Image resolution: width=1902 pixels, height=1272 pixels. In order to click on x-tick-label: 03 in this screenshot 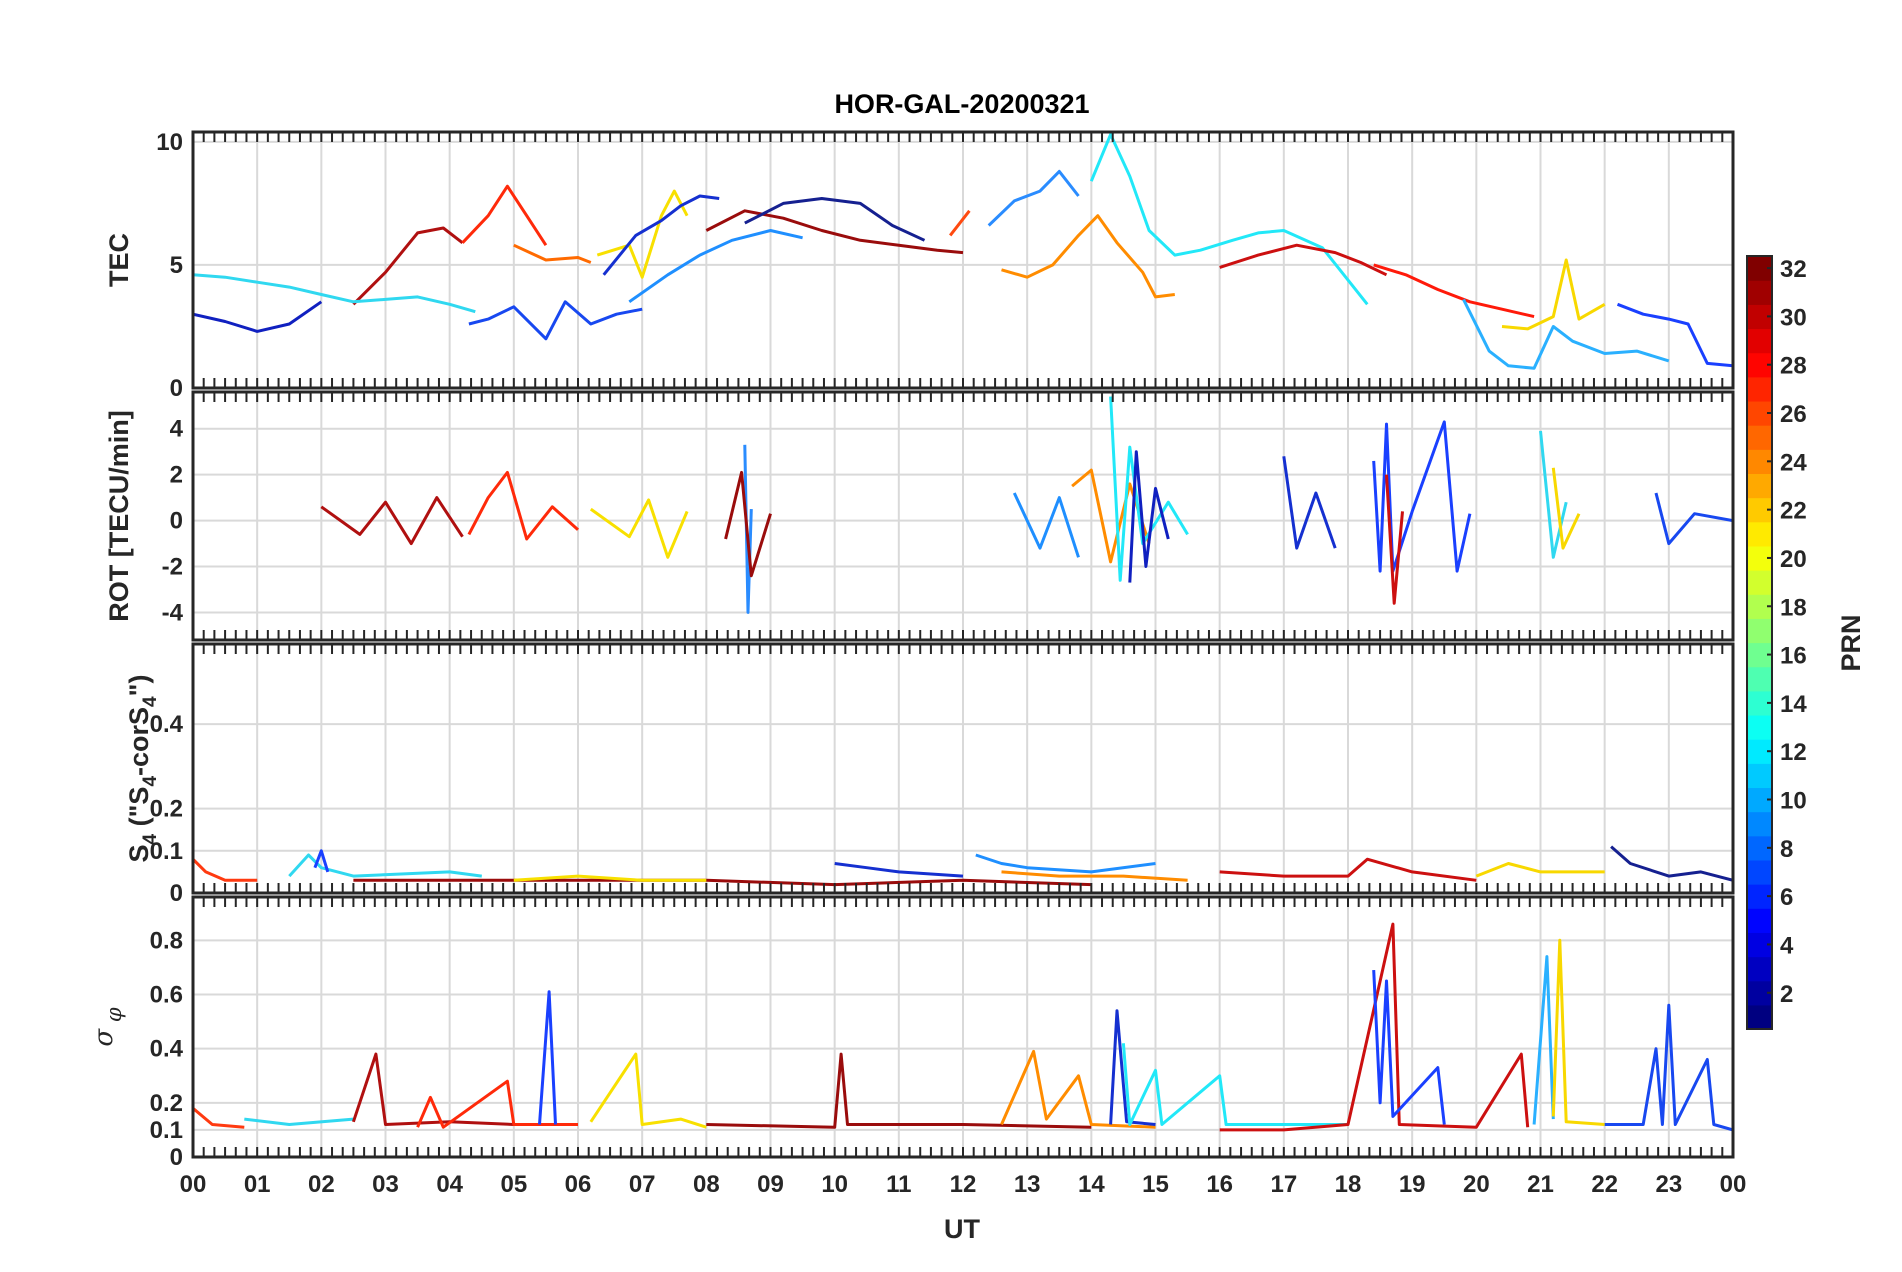, I will do `click(385, 1184)`.